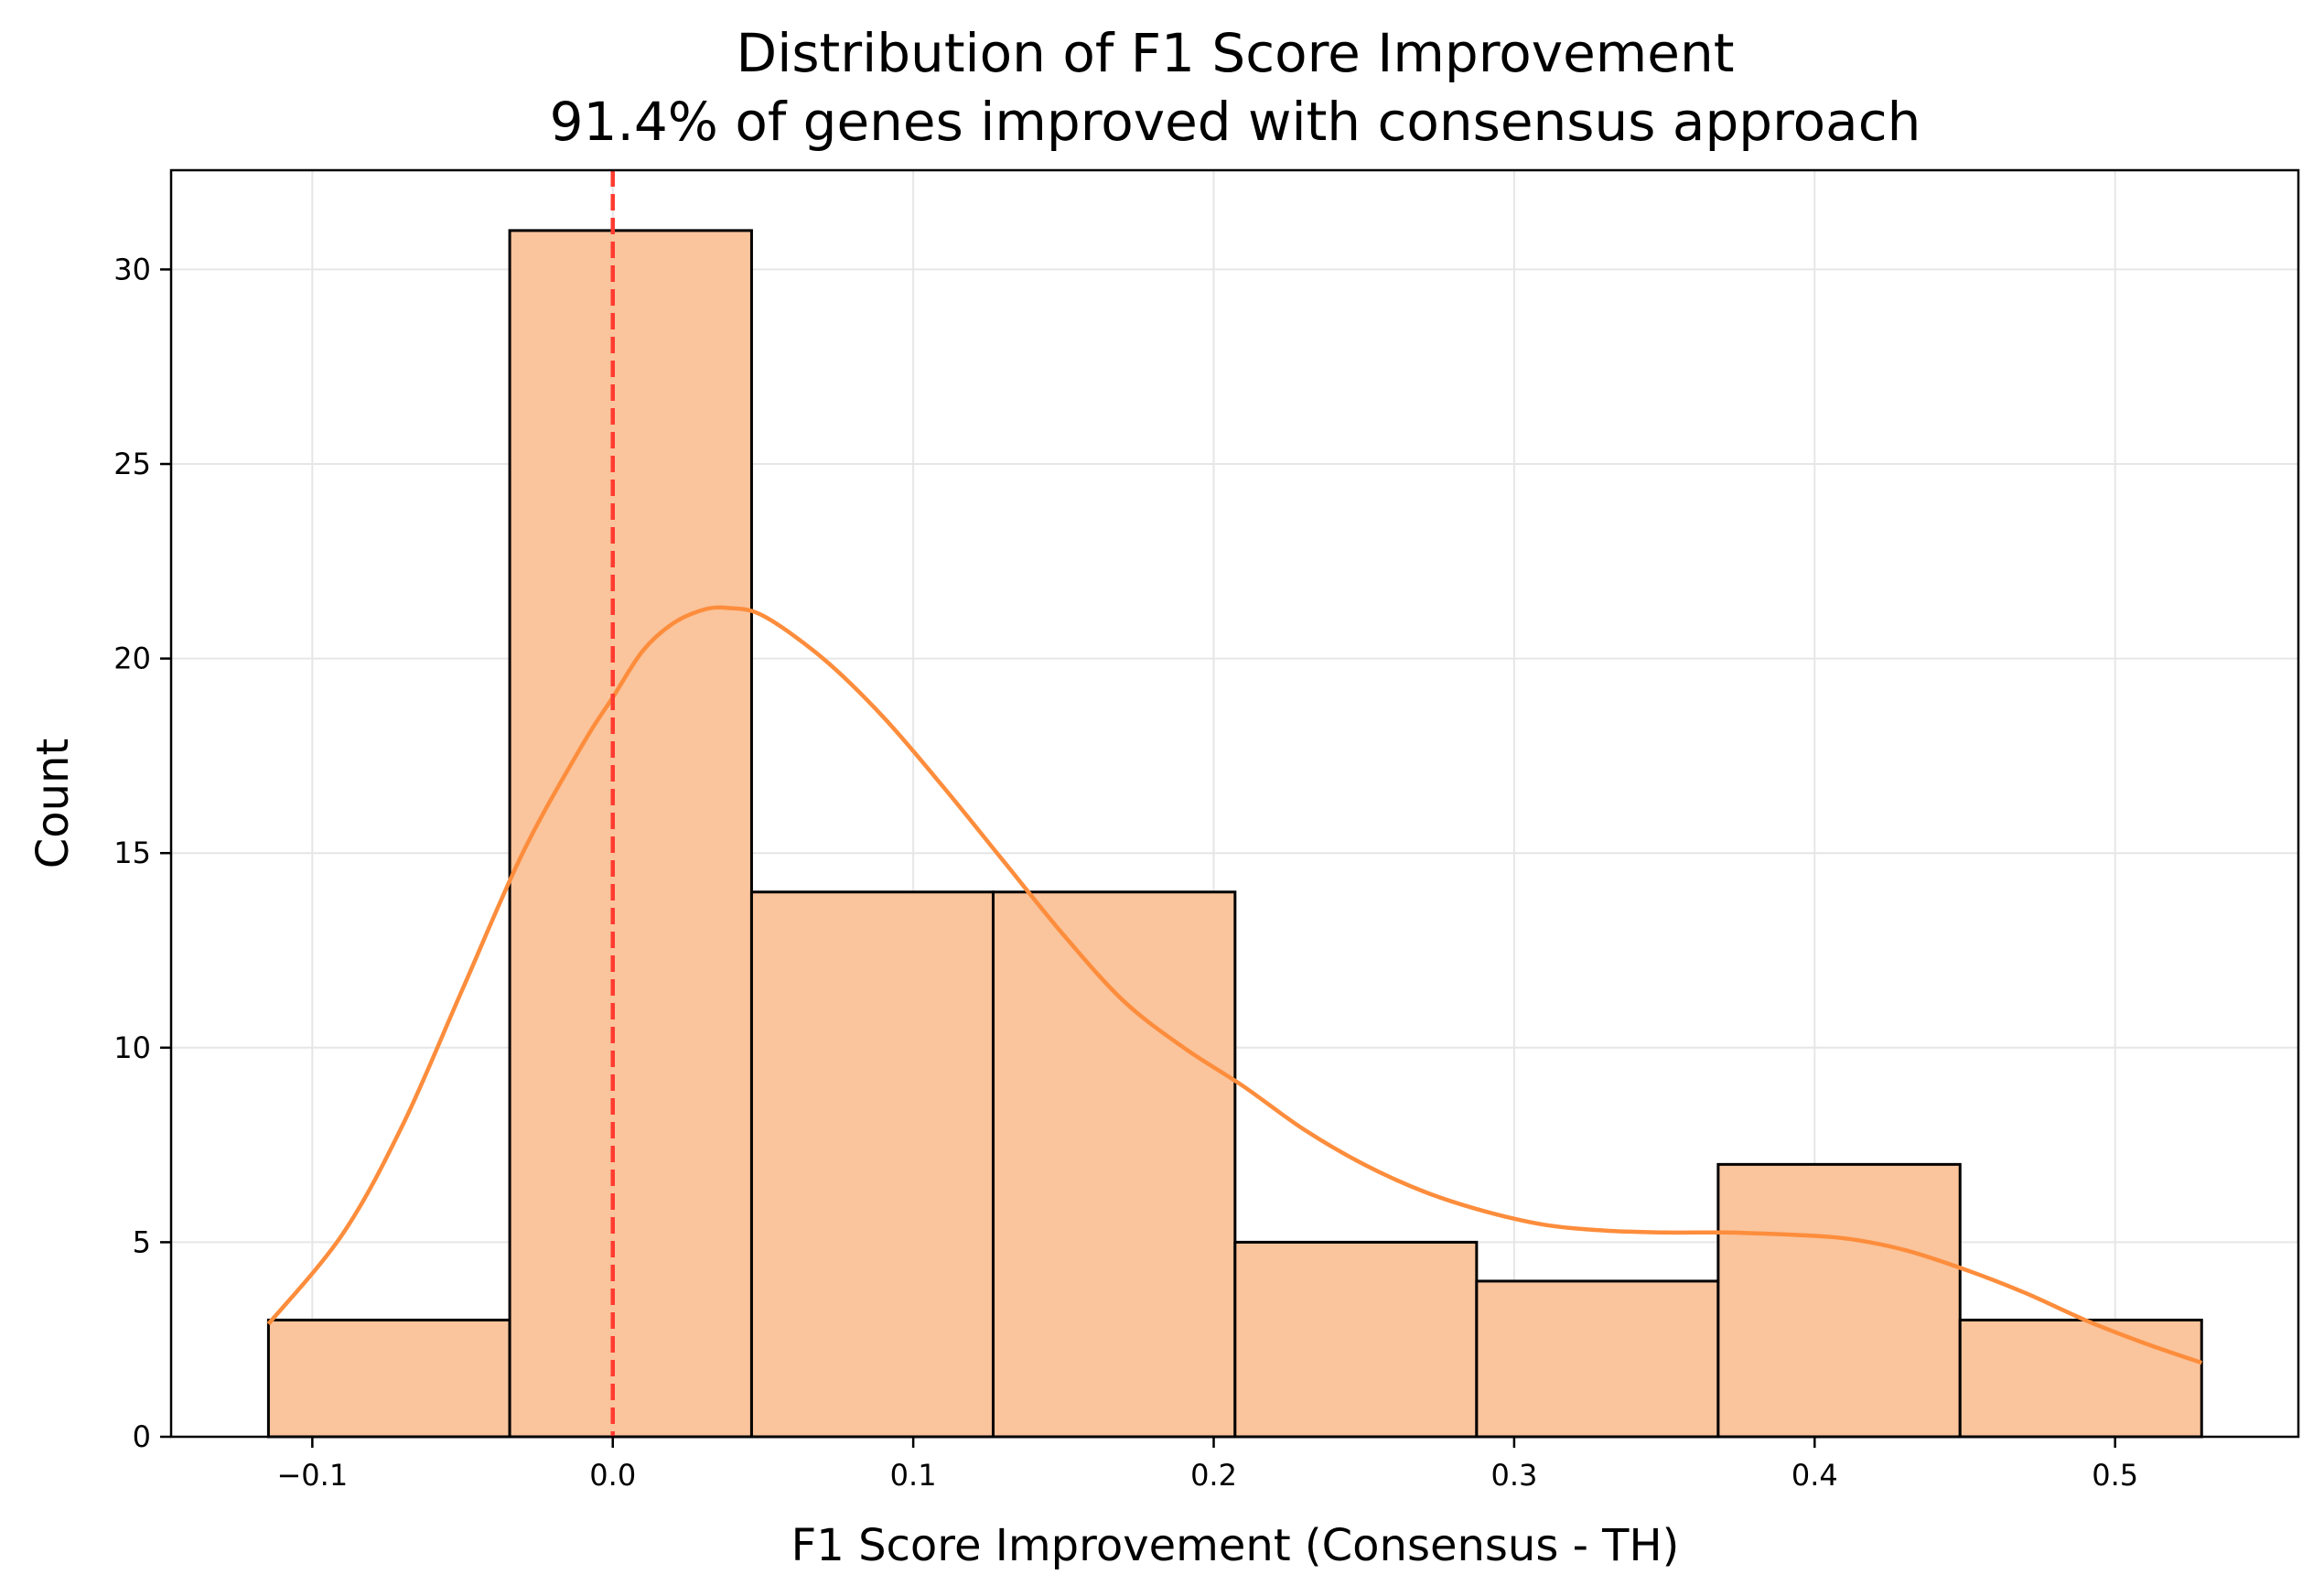 This screenshot has height=1596, width=2324. What do you see at coordinates (142, 1241) in the screenshot?
I see `y-tick-label-1: 5` at bounding box center [142, 1241].